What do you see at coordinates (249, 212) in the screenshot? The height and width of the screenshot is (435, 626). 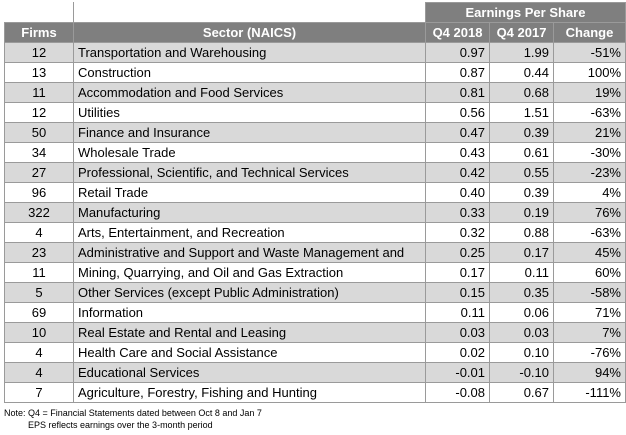 I see `cell-sector: Manufacturing` at bounding box center [249, 212].